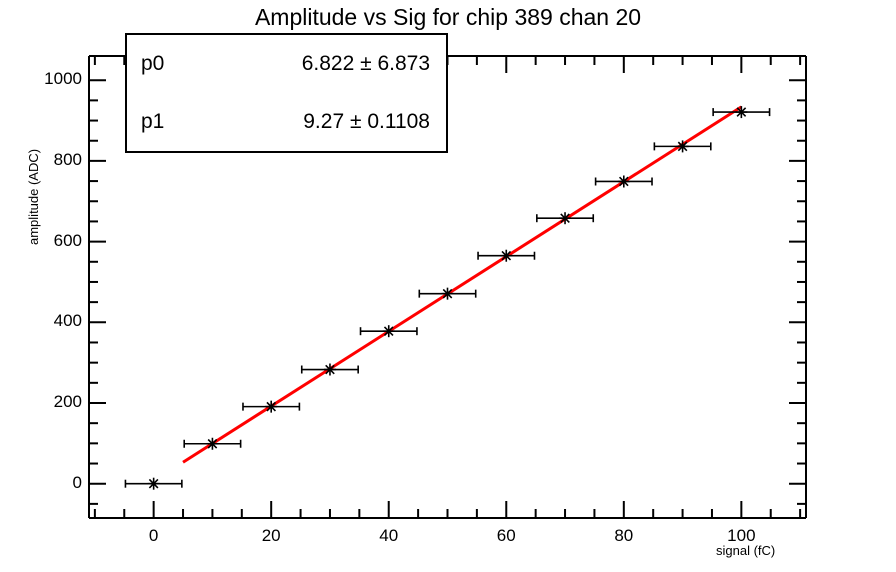 The height and width of the screenshot is (572, 896). Describe the element at coordinates (33, 196) in the screenshot. I see `y-axis-title: amplitude (ADC)` at that location.